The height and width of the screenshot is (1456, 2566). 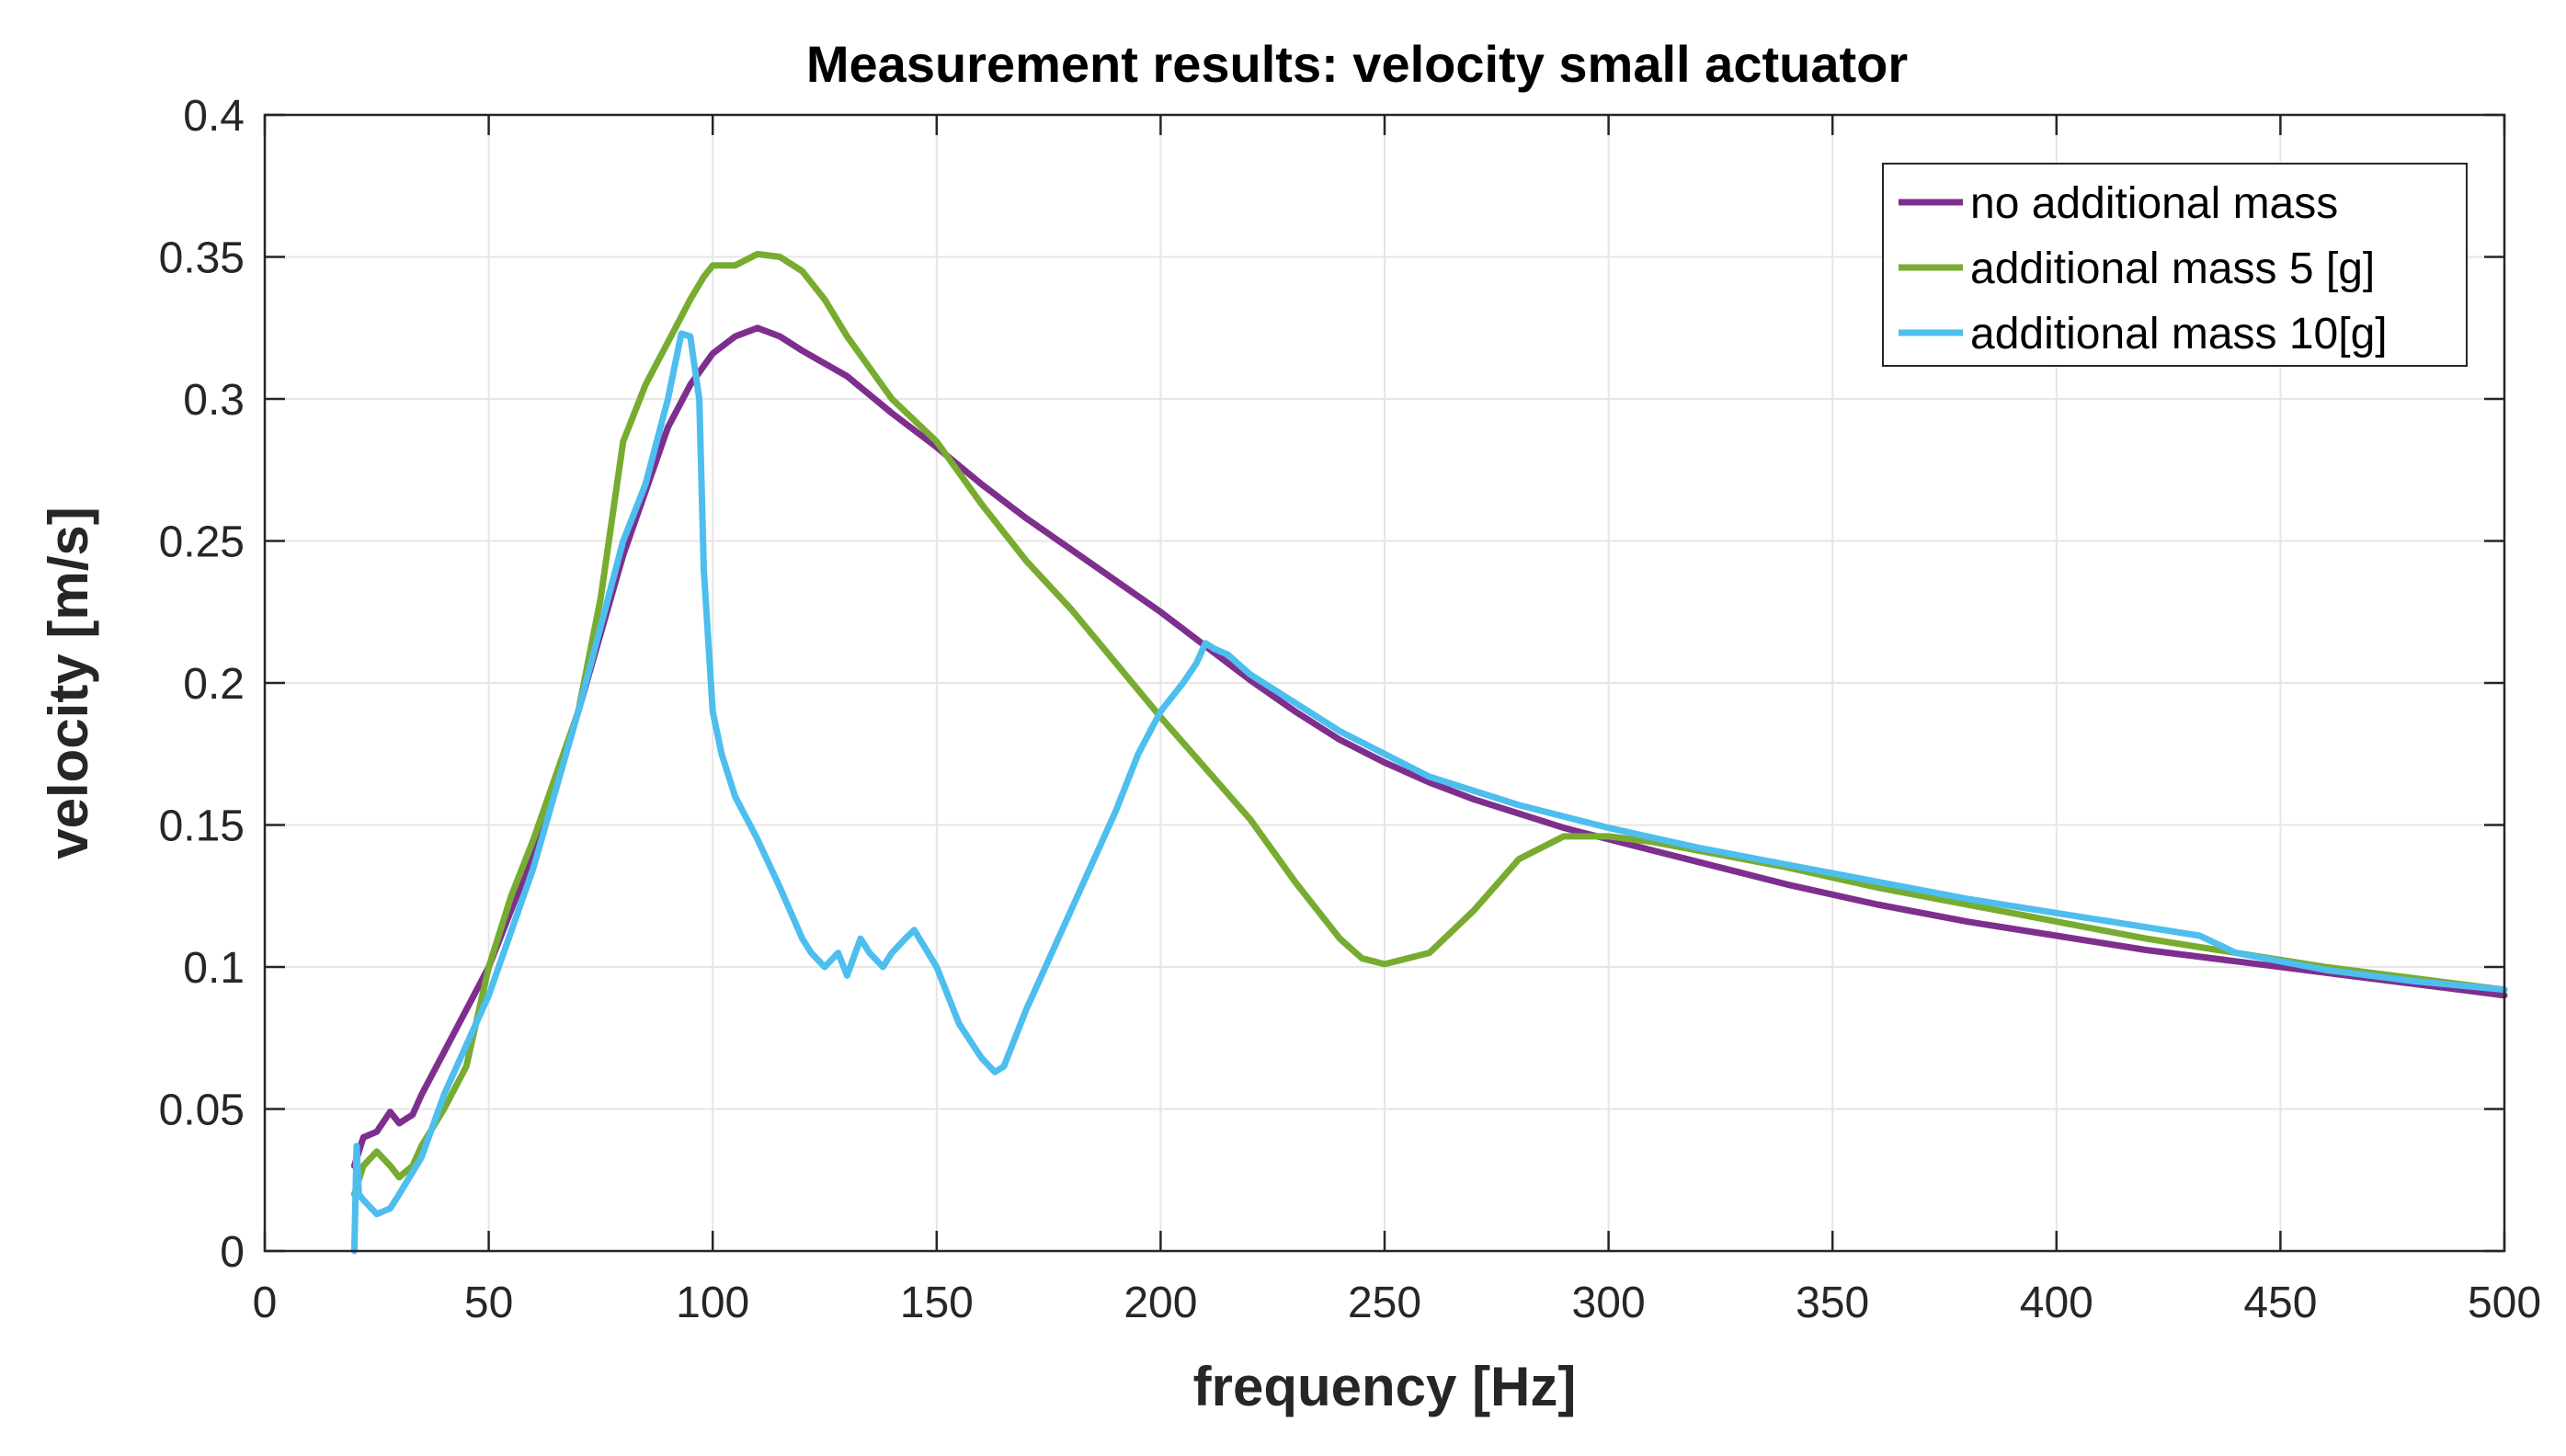 What do you see at coordinates (2179, 334) in the screenshot?
I see `legend-label-3: additional mass 10[g]` at bounding box center [2179, 334].